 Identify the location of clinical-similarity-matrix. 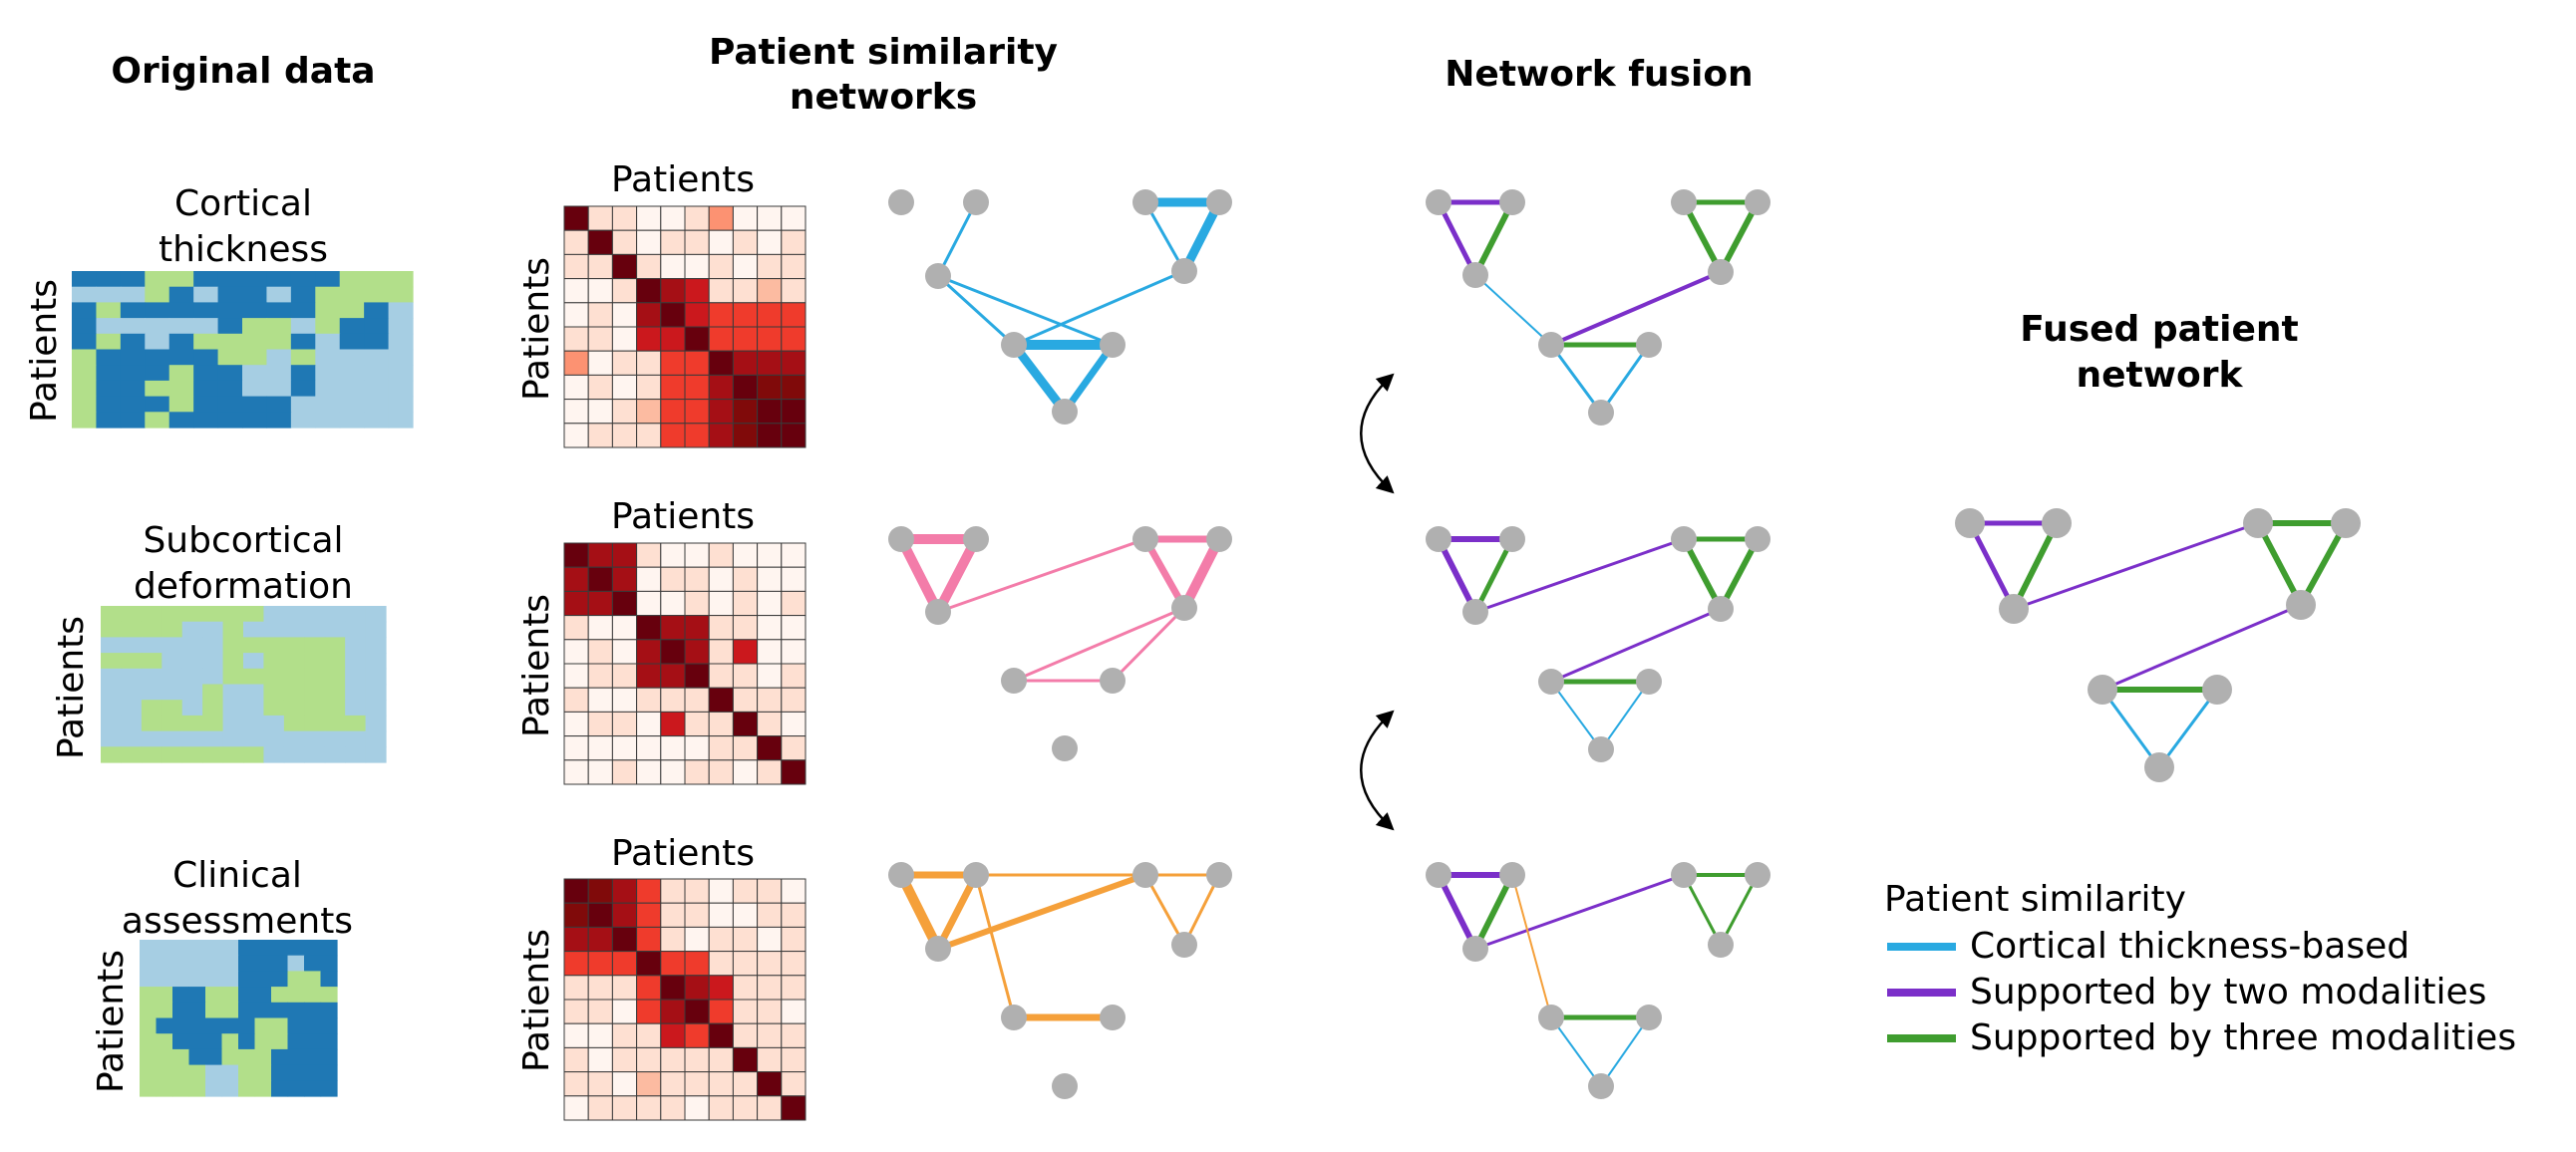
(684, 999).